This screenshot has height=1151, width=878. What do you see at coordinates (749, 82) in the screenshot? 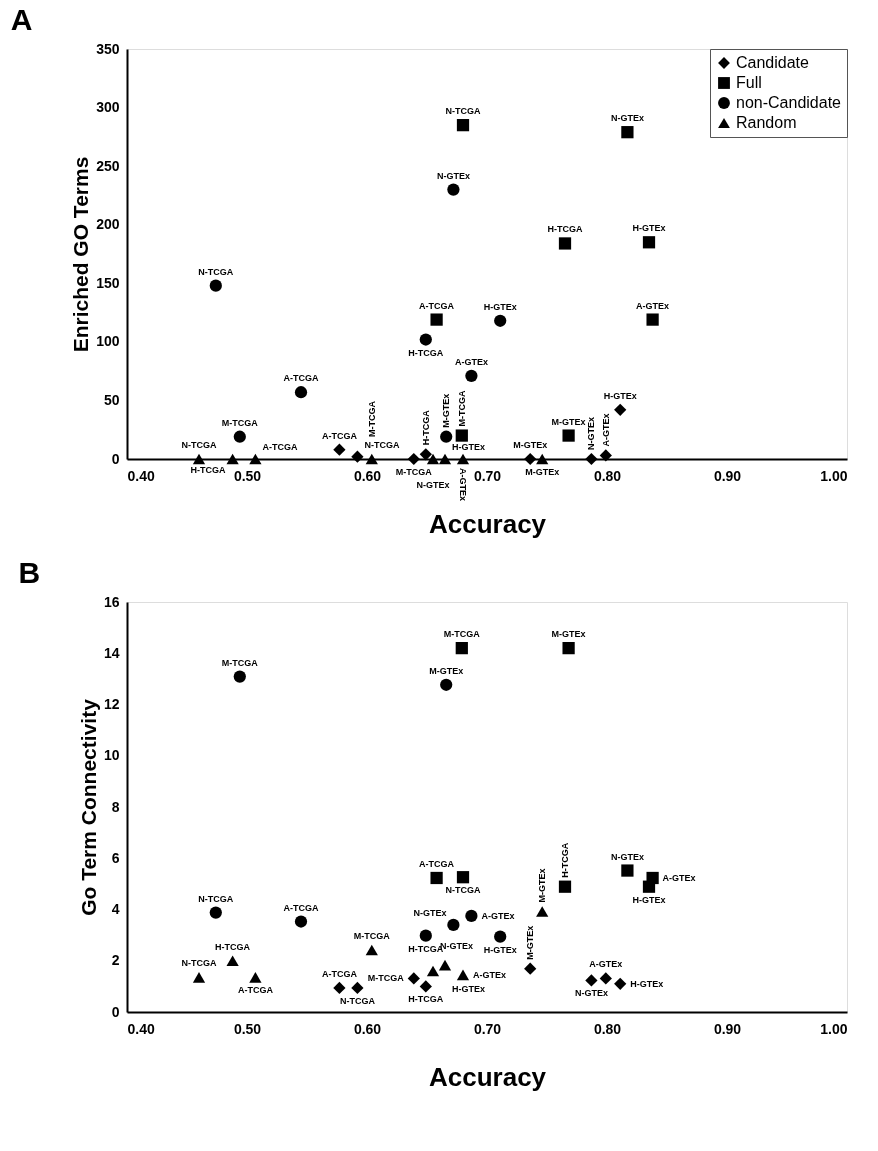
I see `legend-label: Full` at bounding box center [749, 82].